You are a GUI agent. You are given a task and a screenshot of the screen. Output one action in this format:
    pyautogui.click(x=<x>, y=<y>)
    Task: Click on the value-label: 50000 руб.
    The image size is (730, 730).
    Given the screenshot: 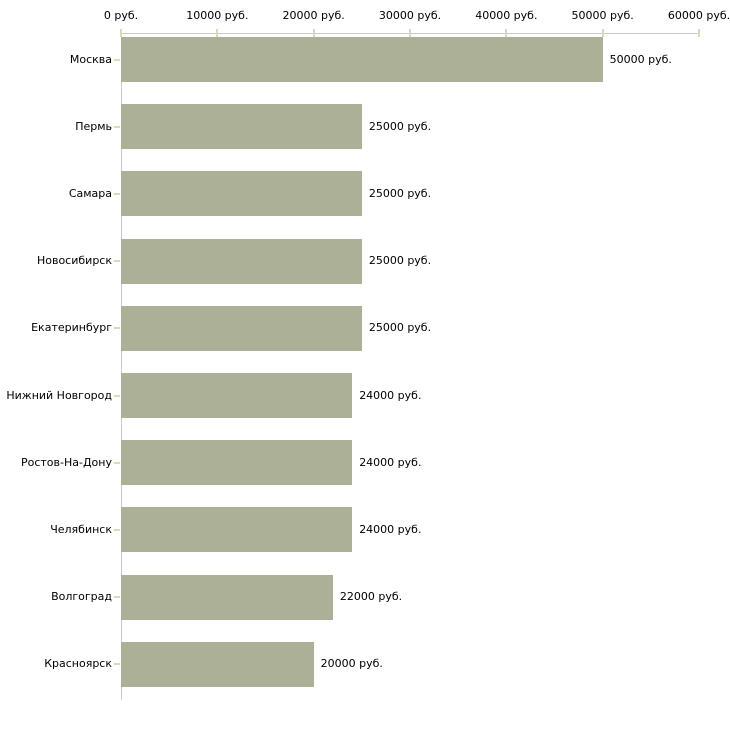 What is the action you would take?
    pyautogui.click(x=640, y=59)
    